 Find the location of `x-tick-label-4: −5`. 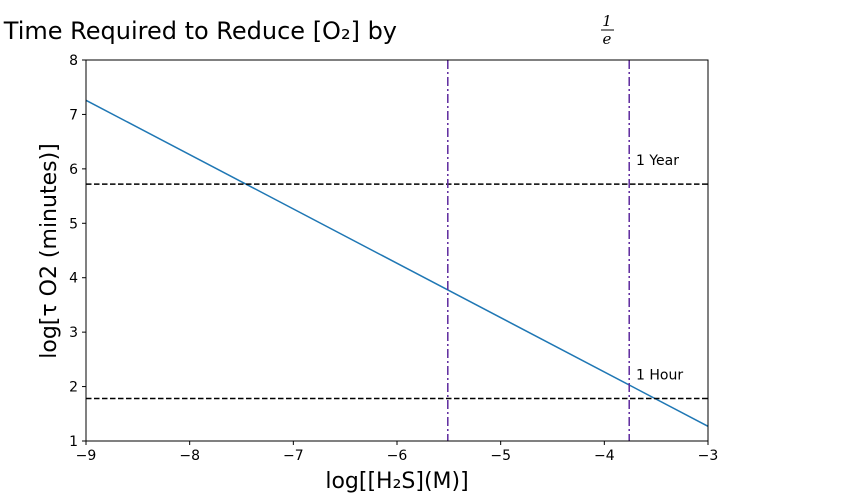

x-tick-label-4: −5 is located at coordinates (500, 456).